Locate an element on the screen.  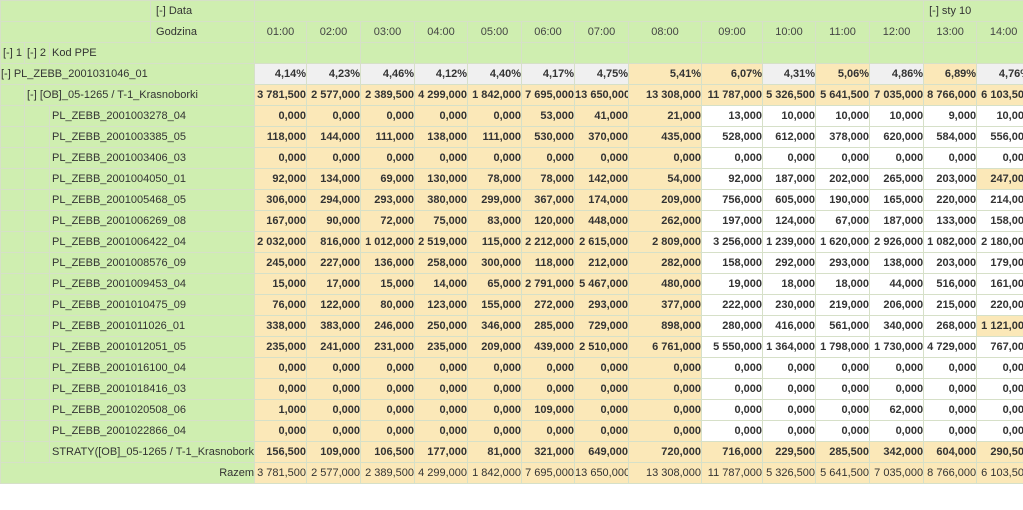
hour-header: 03:00 is located at coordinates (388, 32).